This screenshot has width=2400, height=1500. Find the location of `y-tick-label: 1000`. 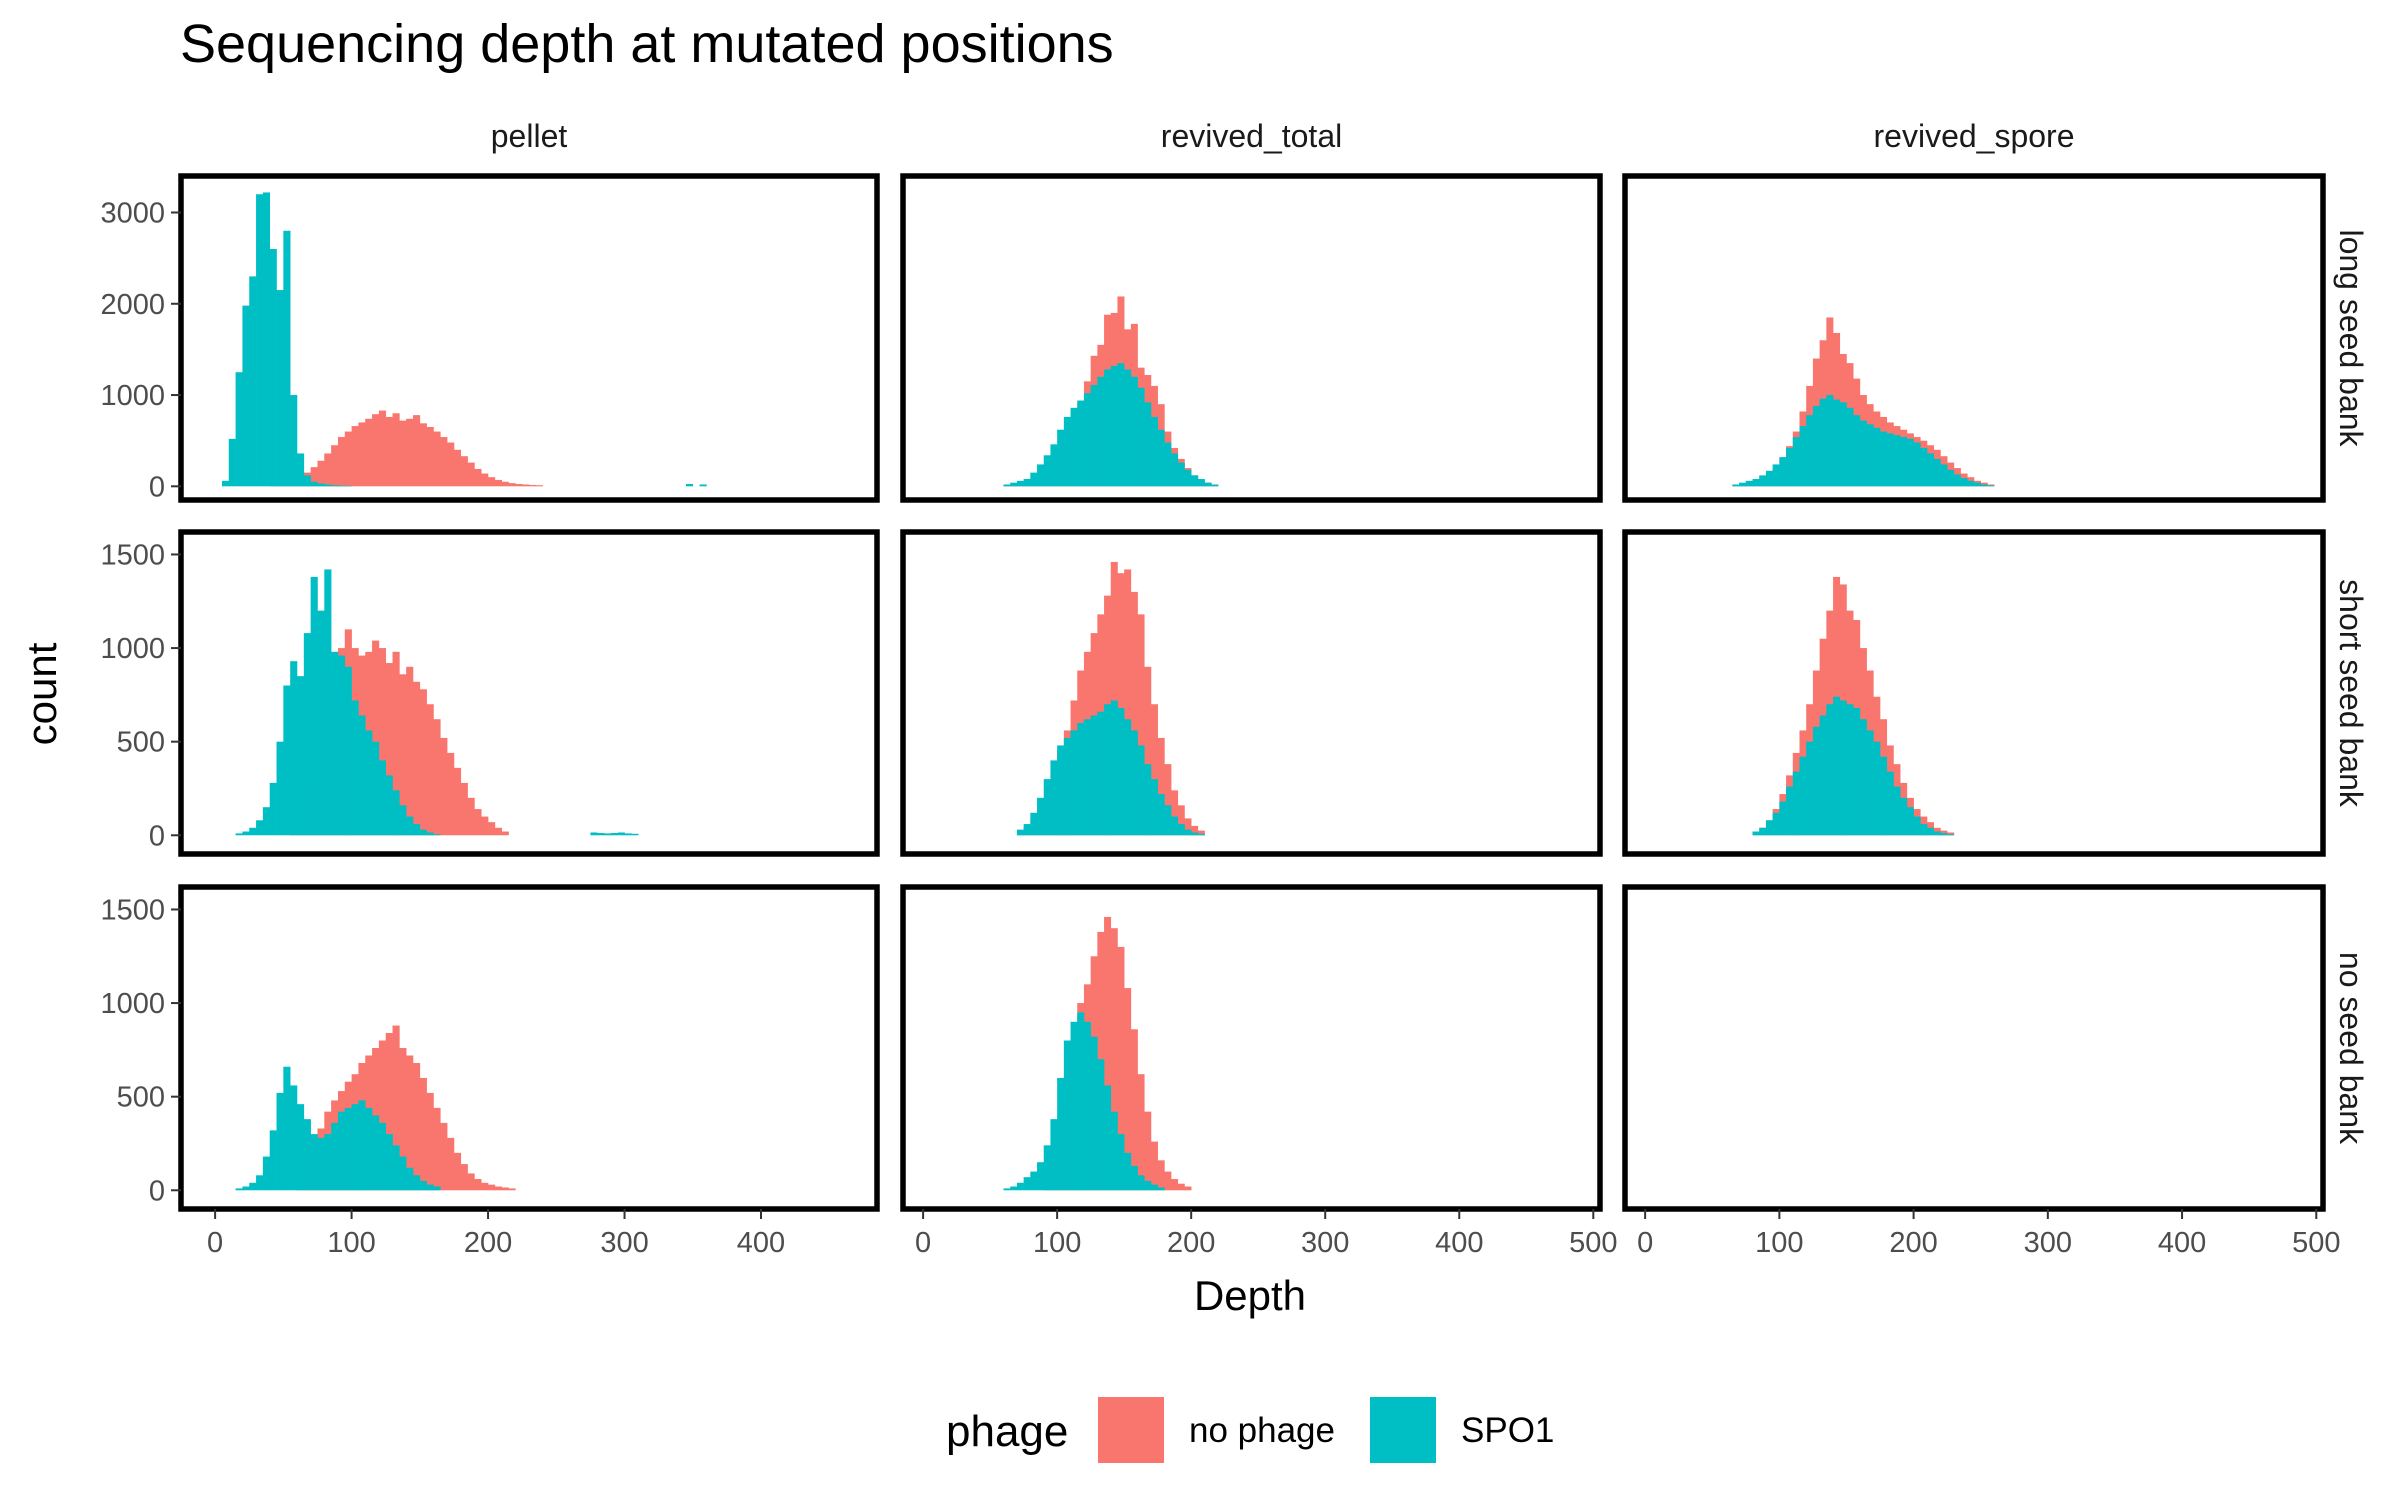

y-tick-label: 1000 is located at coordinates (132, 396).